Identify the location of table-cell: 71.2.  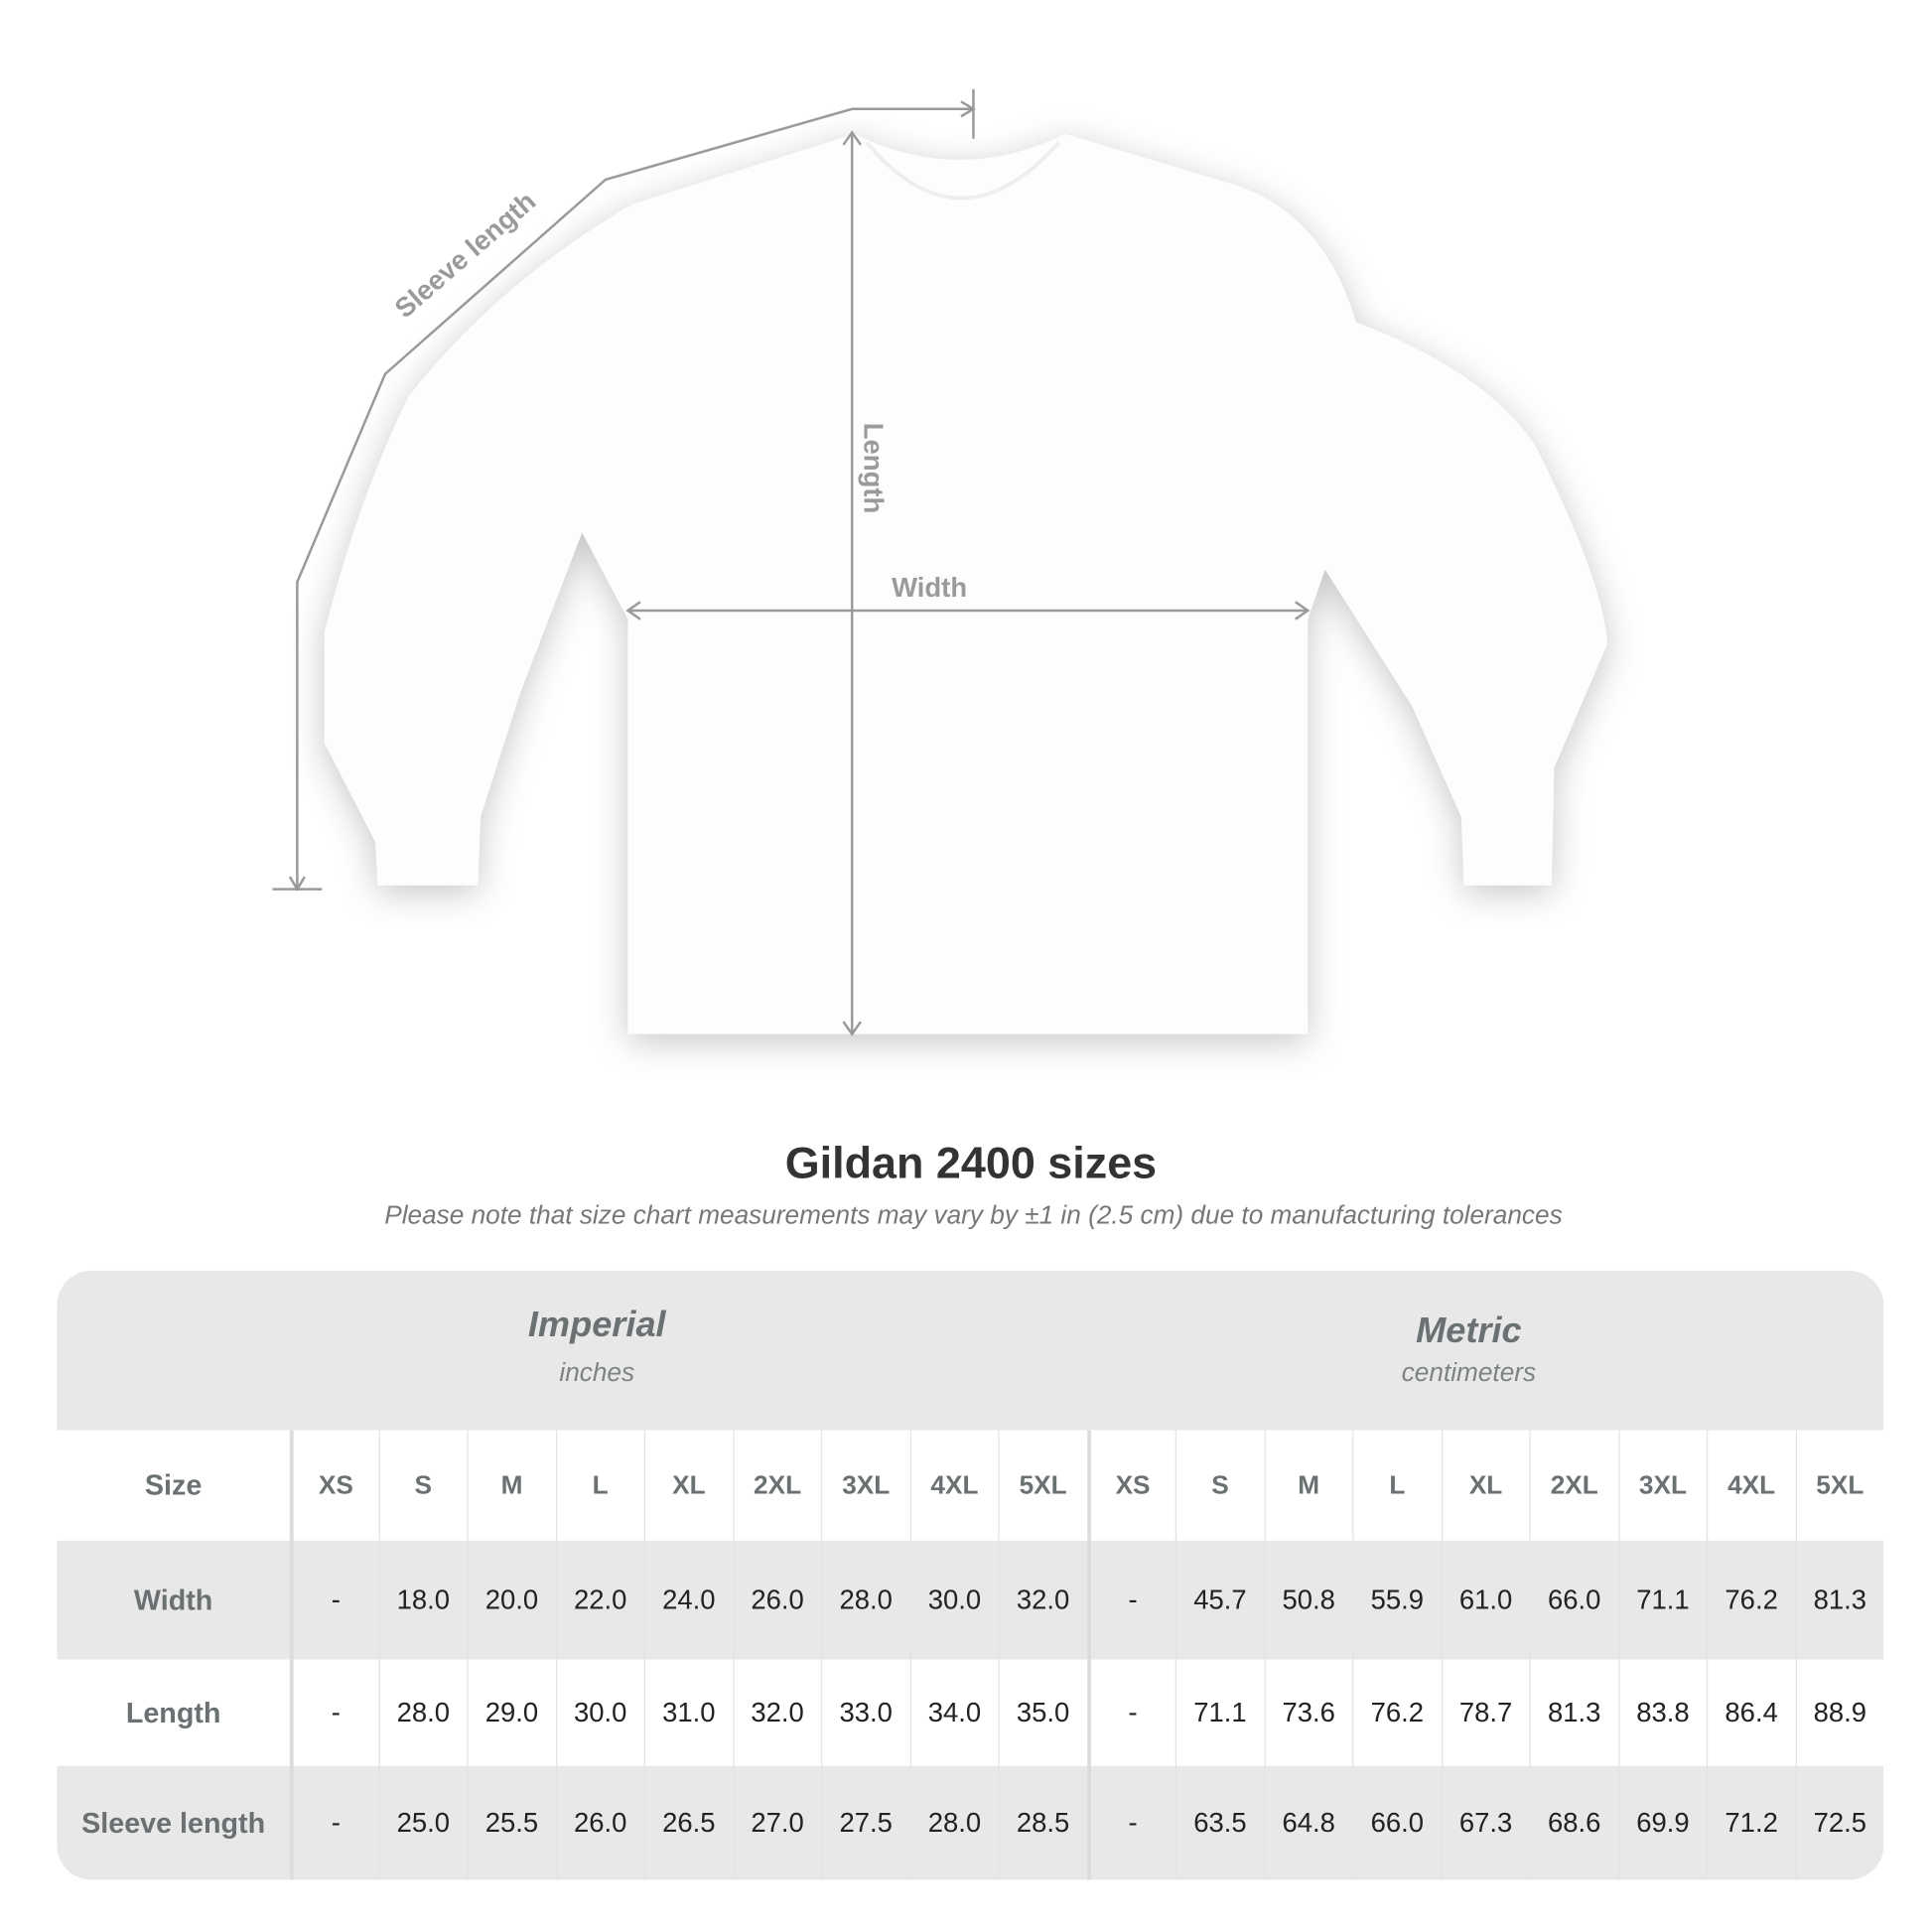
(1751, 1823).